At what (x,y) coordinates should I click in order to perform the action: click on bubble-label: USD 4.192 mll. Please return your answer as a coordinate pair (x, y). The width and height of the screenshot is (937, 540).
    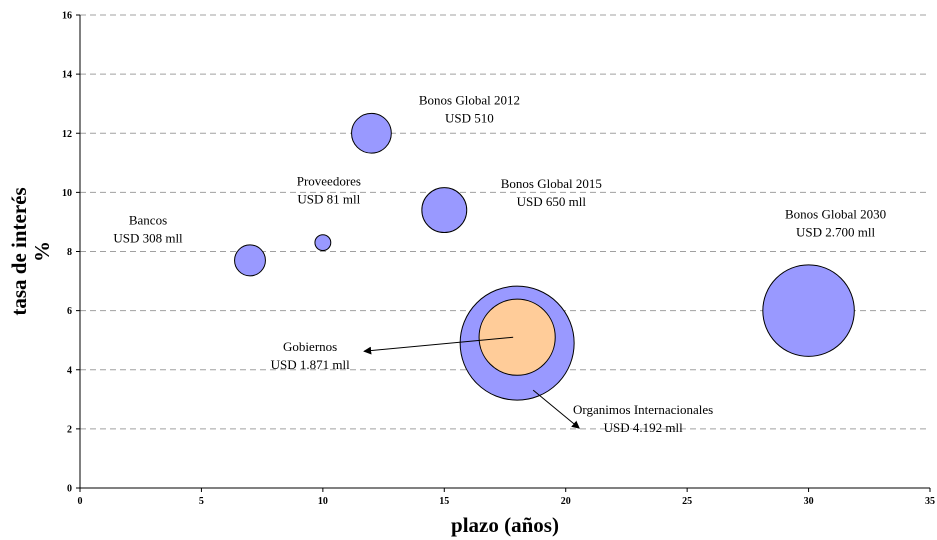
    Looking at the image, I should click on (643, 427).